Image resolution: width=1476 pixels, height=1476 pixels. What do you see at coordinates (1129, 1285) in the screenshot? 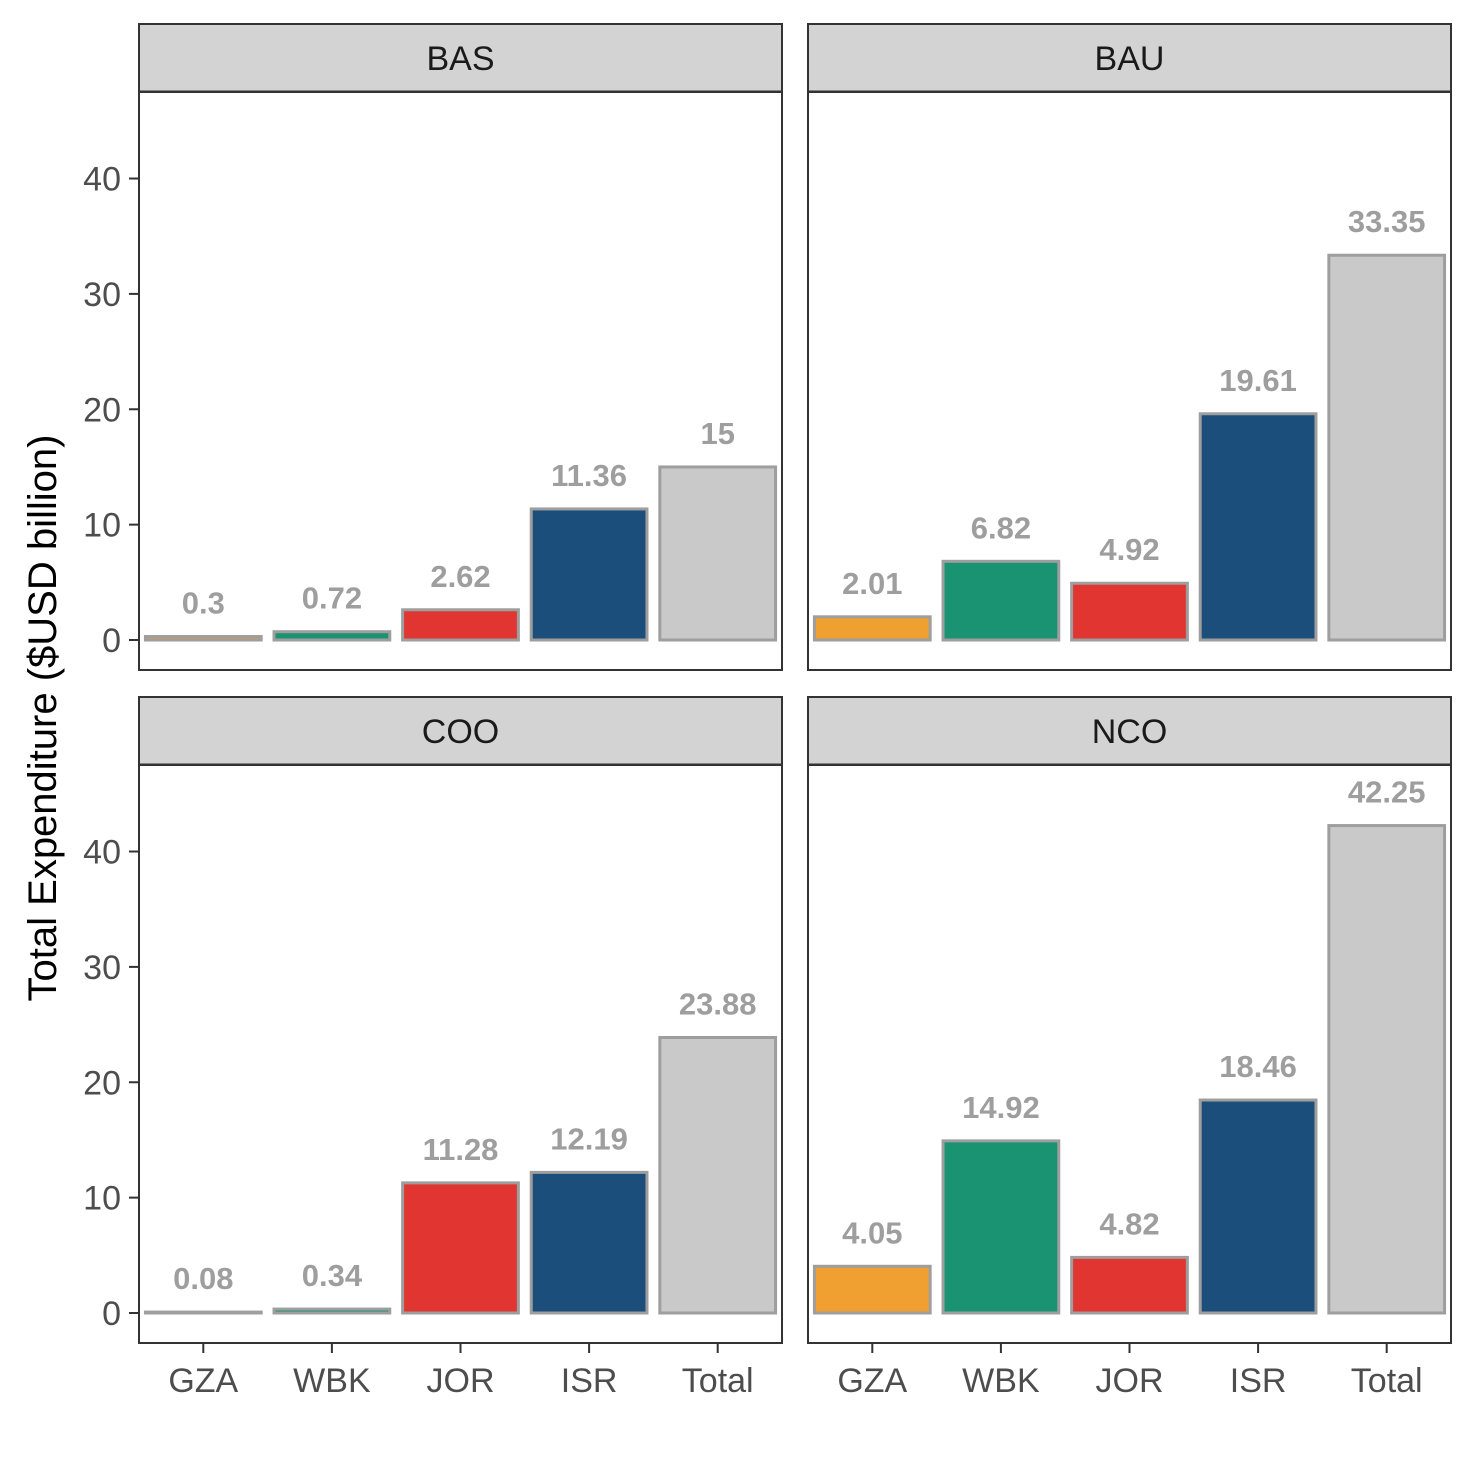
I see `bar-nco-jor` at bounding box center [1129, 1285].